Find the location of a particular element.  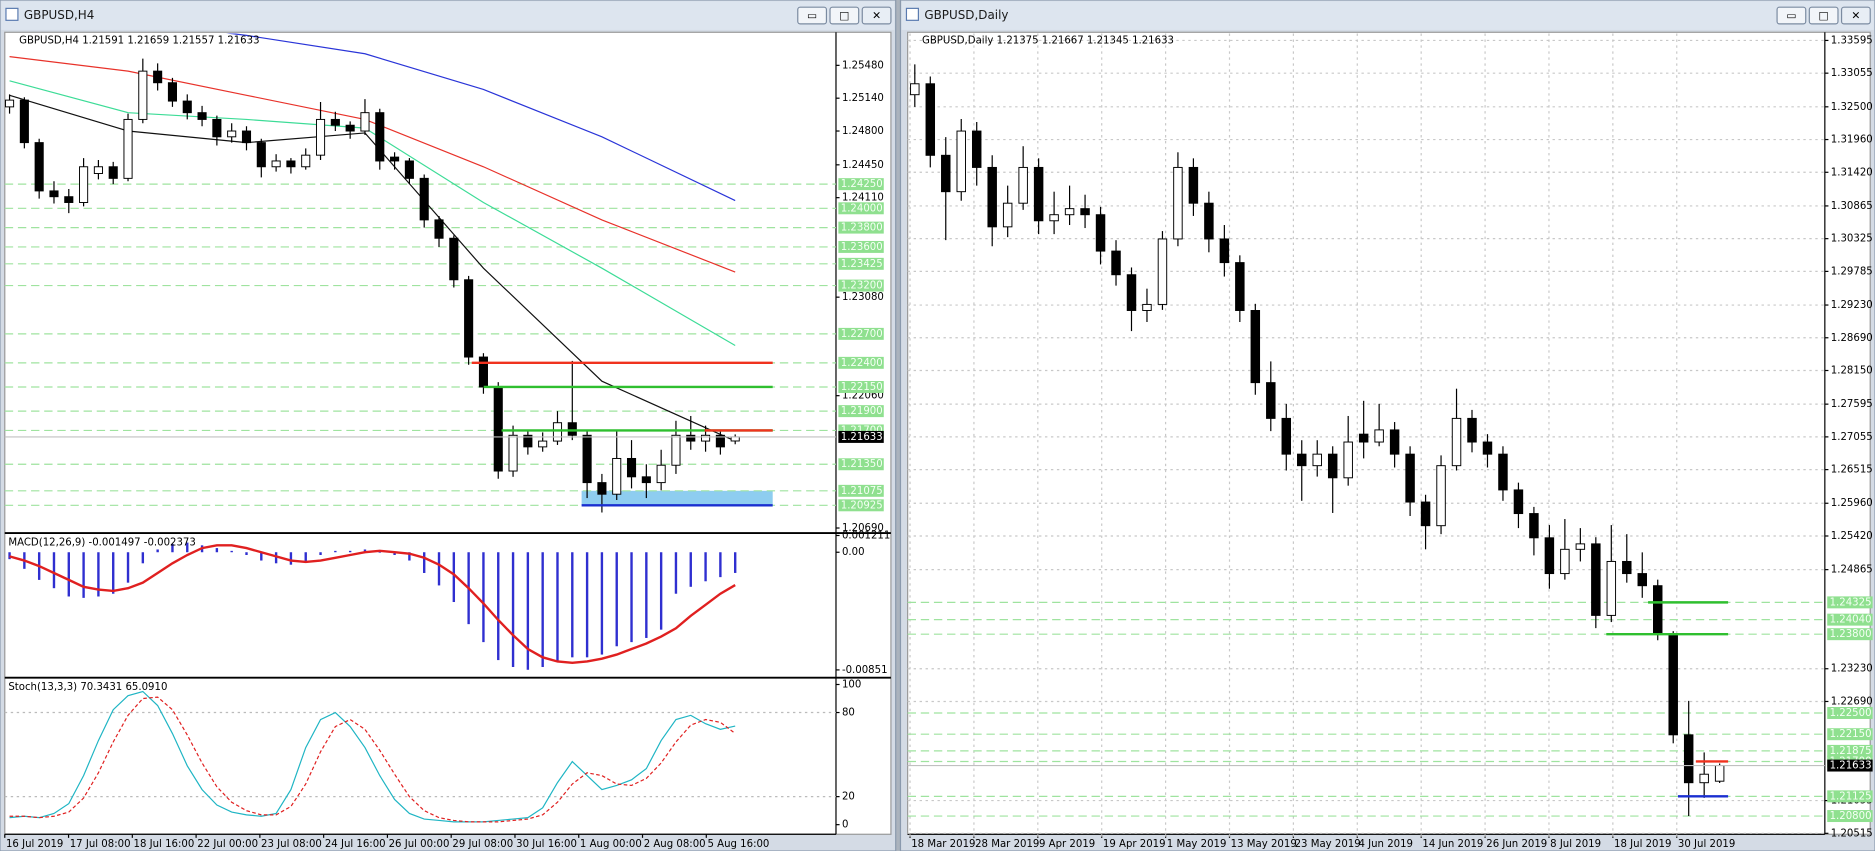

date-label: 23 Jul 08:00 is located at coordinates (291, 844).